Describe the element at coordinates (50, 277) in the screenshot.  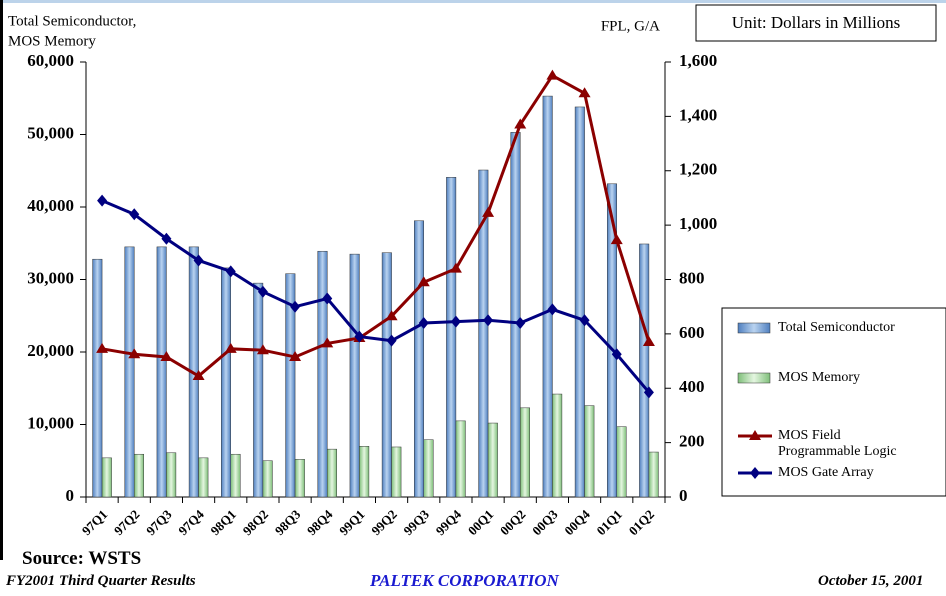
I see `y-tick-label: 30,000` at that location.